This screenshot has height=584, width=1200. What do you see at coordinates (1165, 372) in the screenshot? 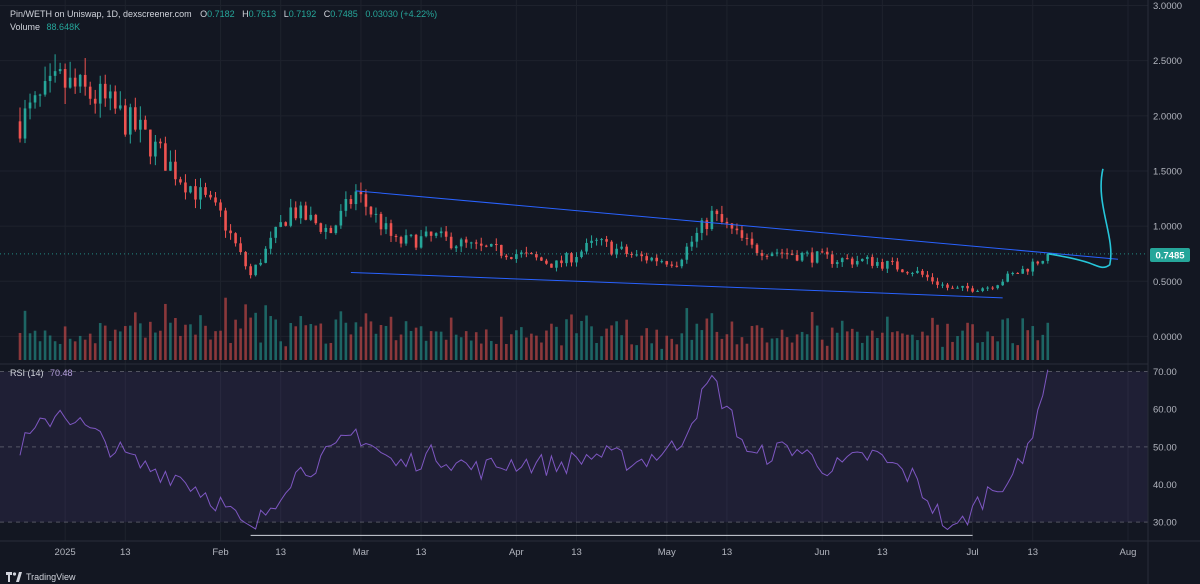
I see `rsi-tick-label: 70.00` at bounding box center [1165, 372].